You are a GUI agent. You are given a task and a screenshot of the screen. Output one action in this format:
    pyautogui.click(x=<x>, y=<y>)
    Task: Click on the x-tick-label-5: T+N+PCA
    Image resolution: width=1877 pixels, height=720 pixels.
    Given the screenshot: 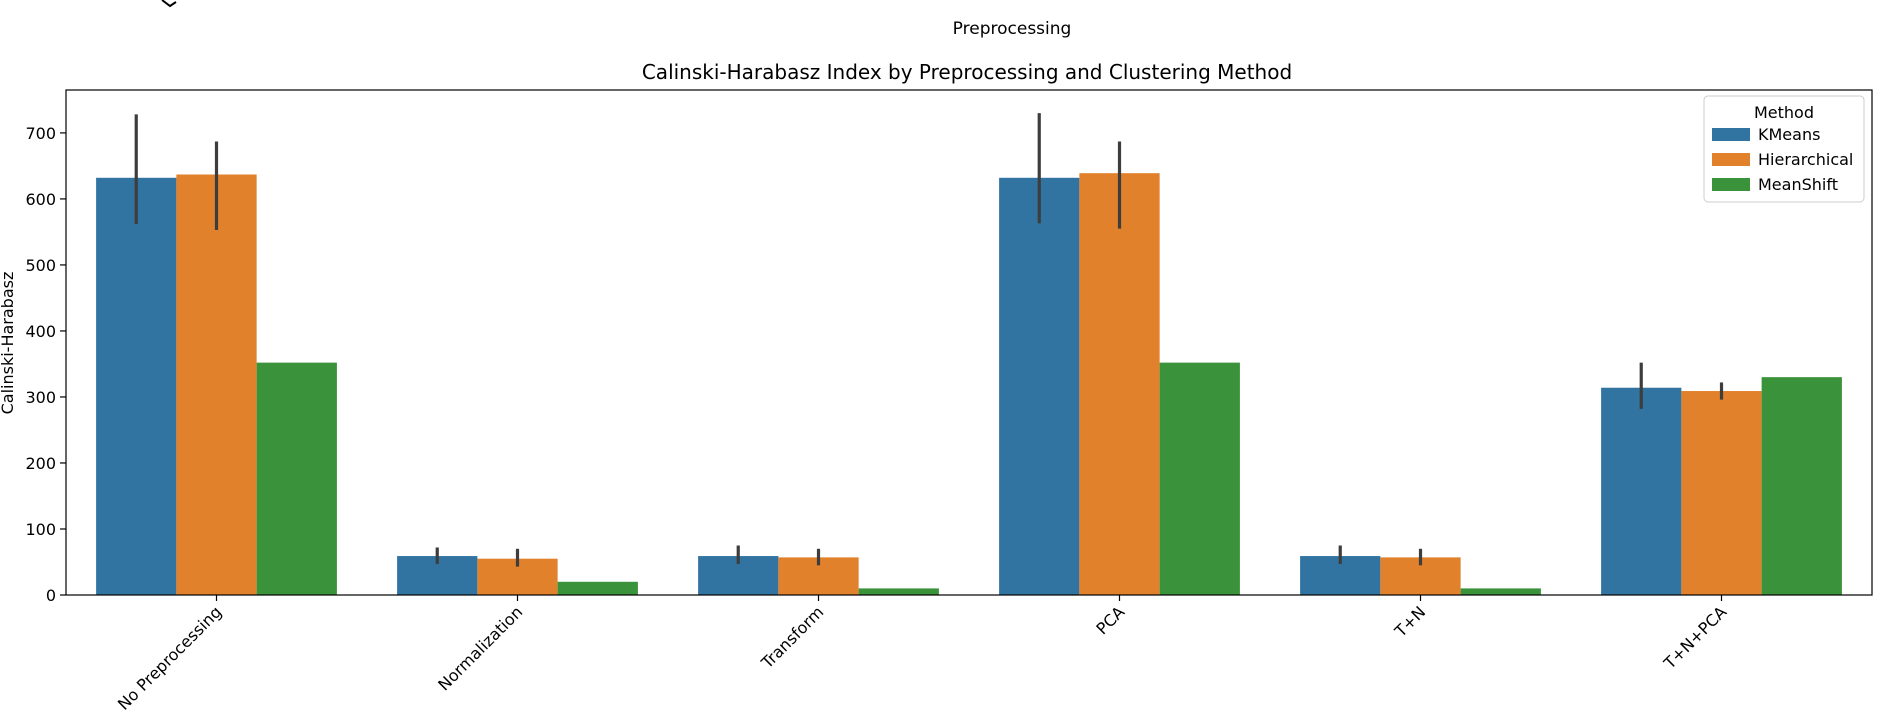 What is the action you would take?
    pyautogui.click(x=1694, y=637)
    